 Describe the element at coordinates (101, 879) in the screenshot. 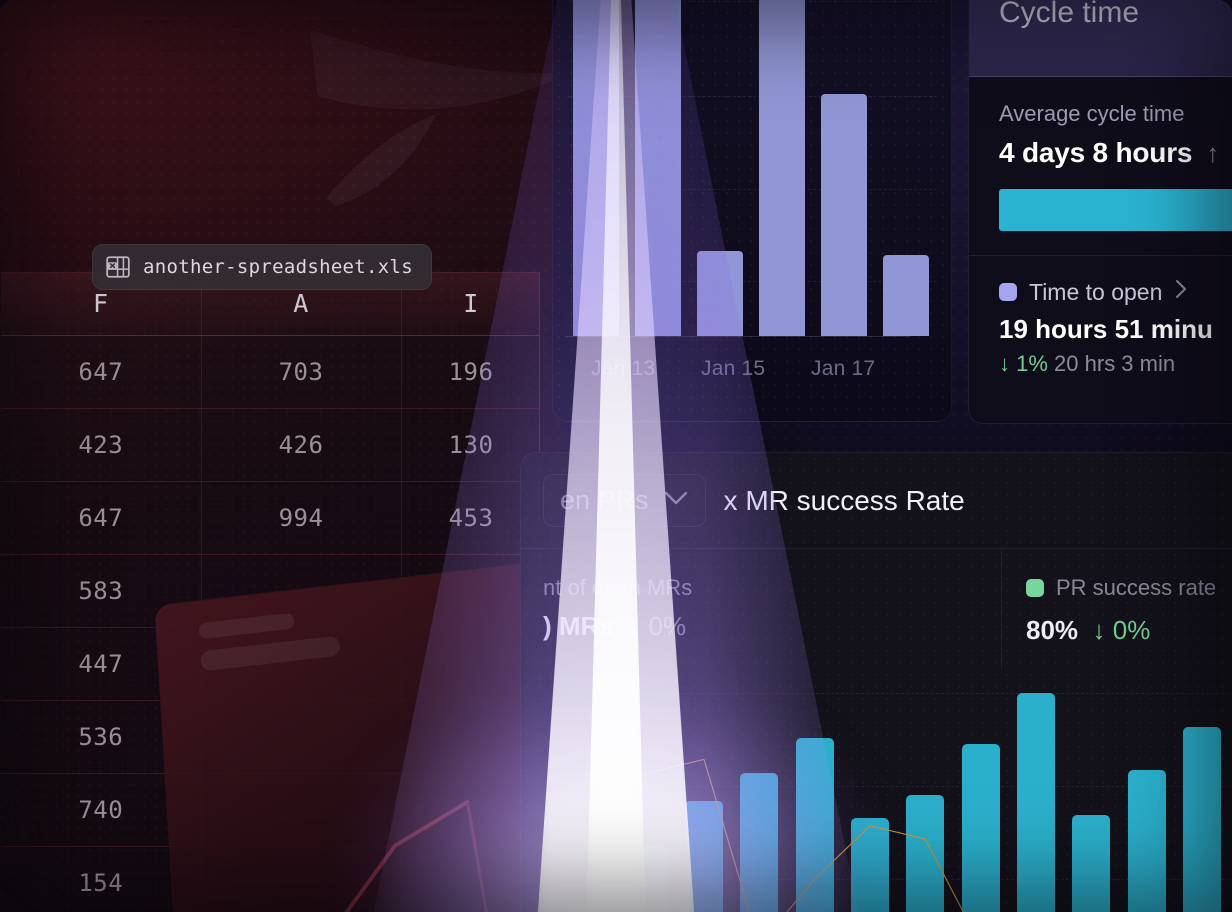

I see `table-cell: 154` at that location.